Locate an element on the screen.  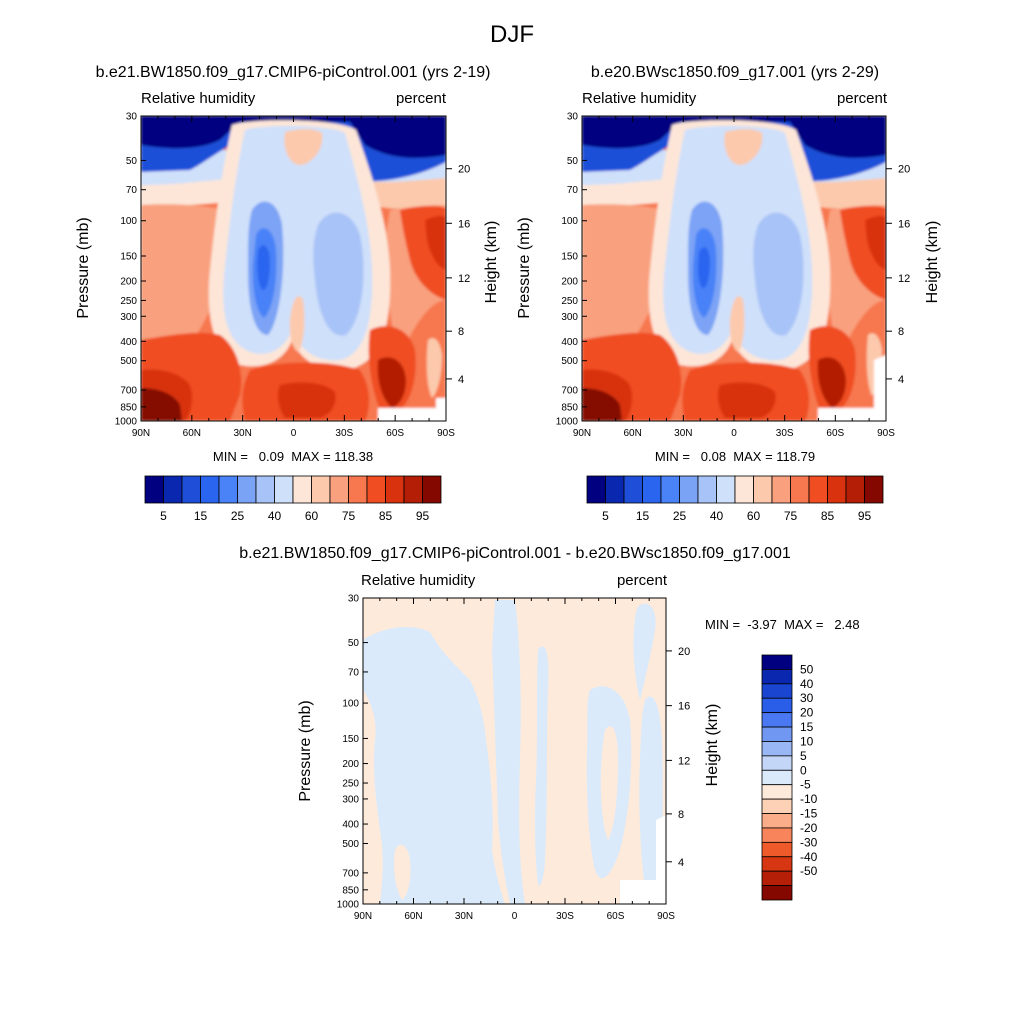
x-tick-label: 30S is located at coordinates (344, 433).